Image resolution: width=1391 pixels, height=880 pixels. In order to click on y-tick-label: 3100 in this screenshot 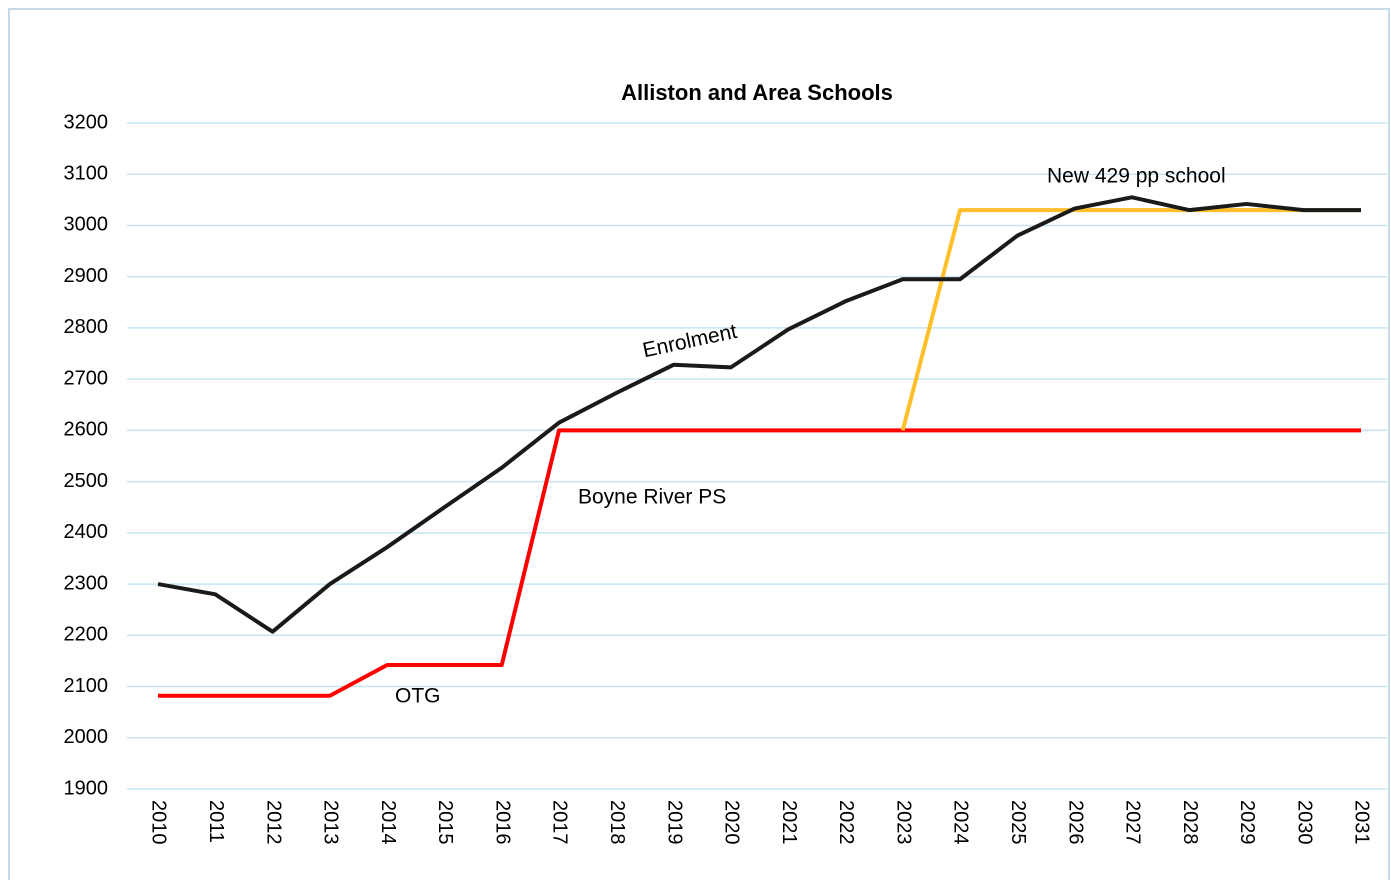, I will do `click(86, 174)`.